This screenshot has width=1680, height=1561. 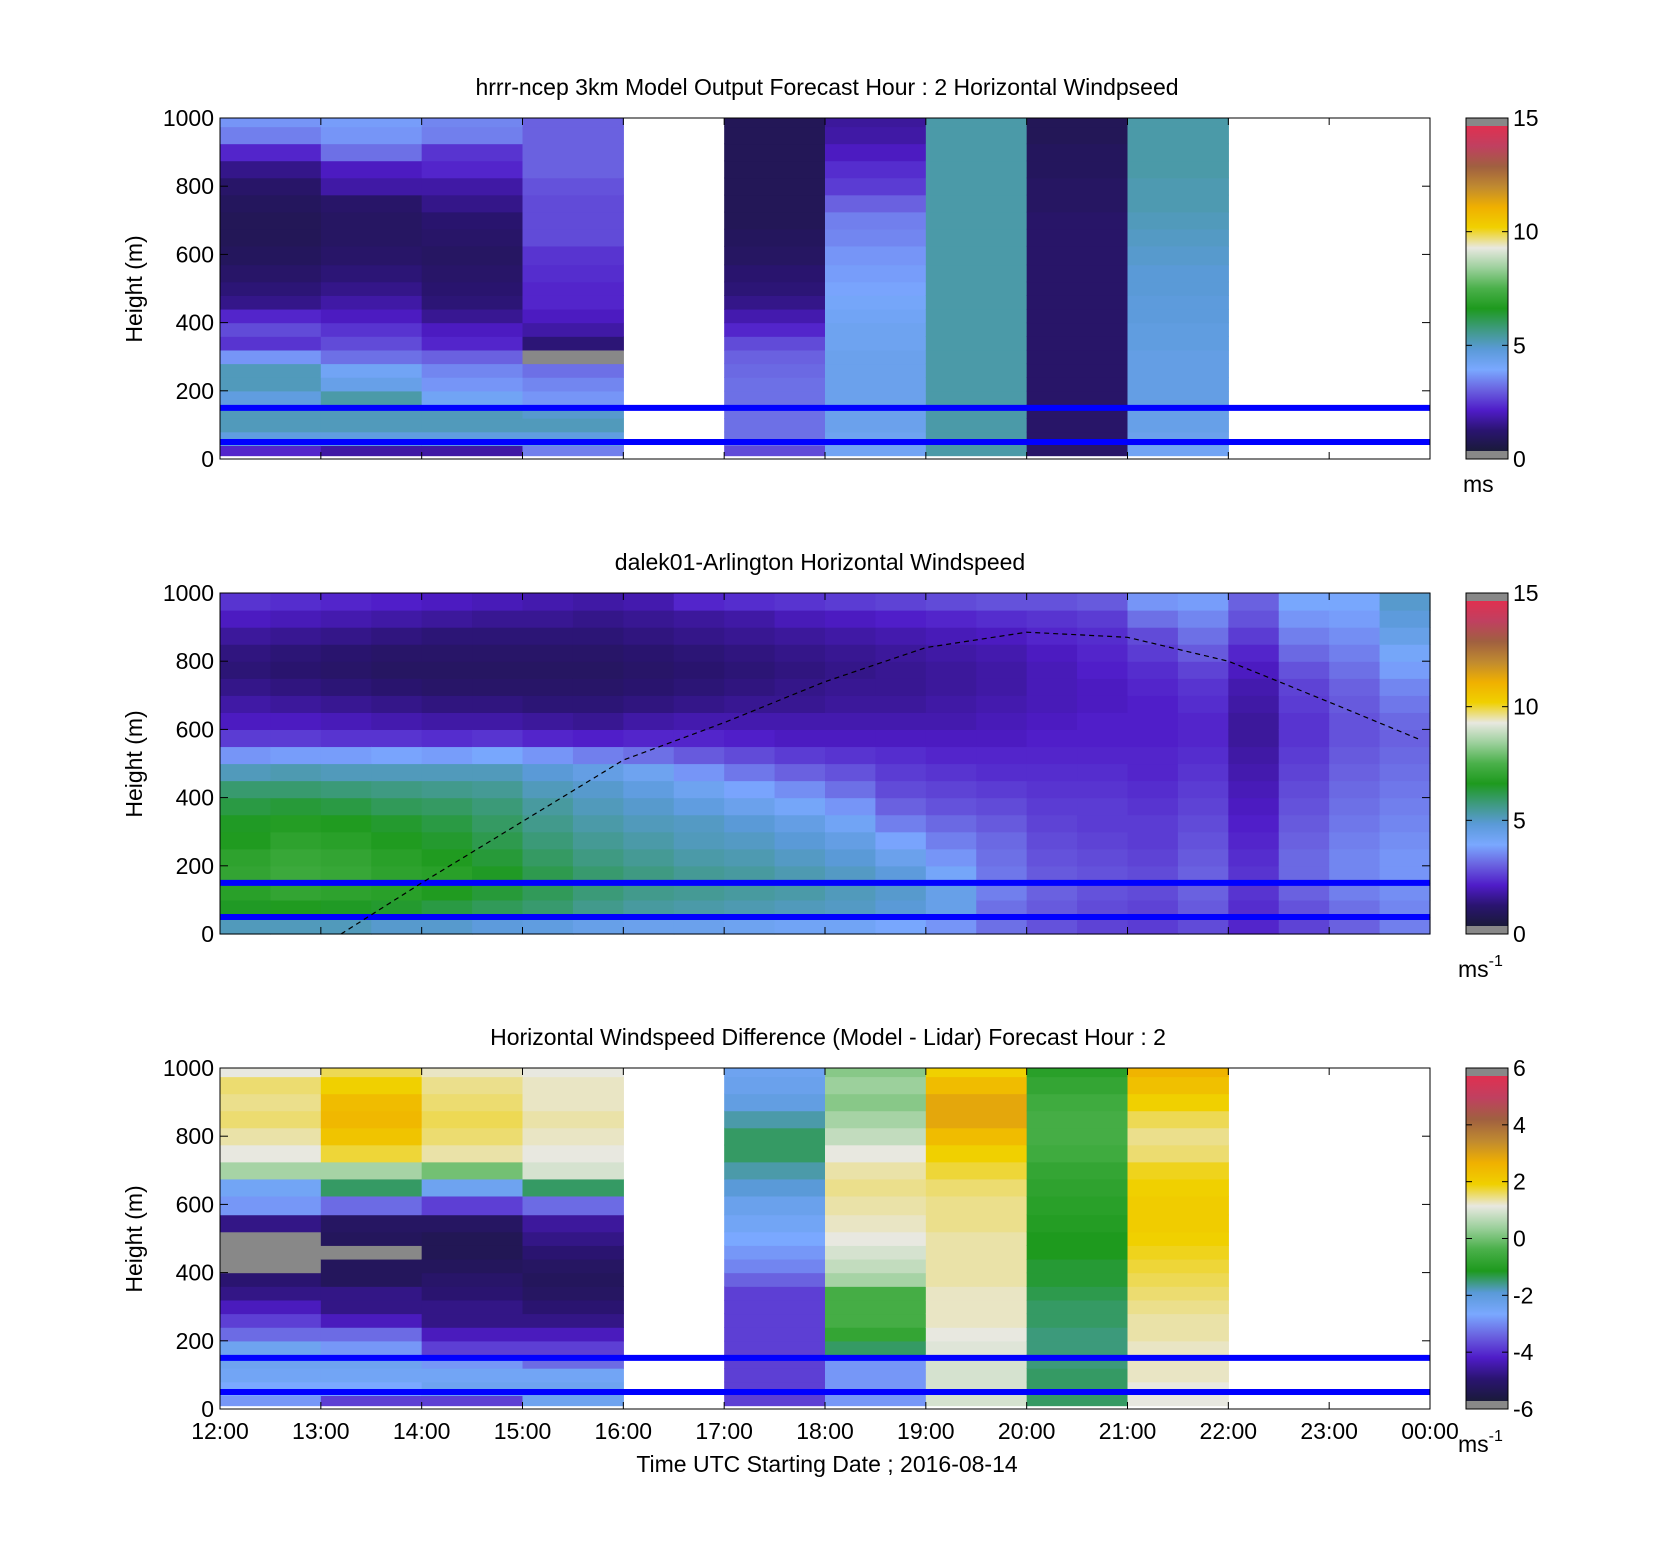 What do you see at coordinates (188, 118) in the screenshot?
I see `y-tick-label: 1000` at bounding box center [188, 118].